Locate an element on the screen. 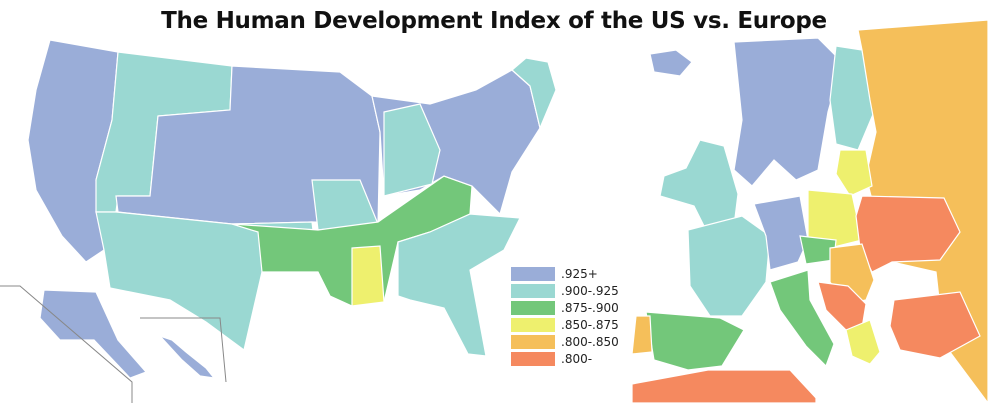 The height and width of the screenshot is (403, 988). region-alaska is located at coordinates (93, 334).